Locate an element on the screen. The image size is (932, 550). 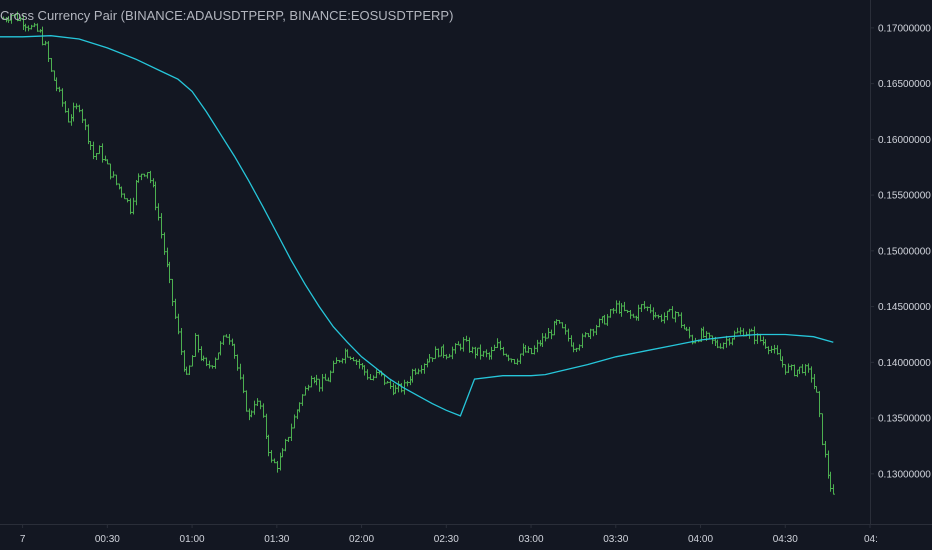
time-tick-label: 04: is located at coordinates (871, 539).